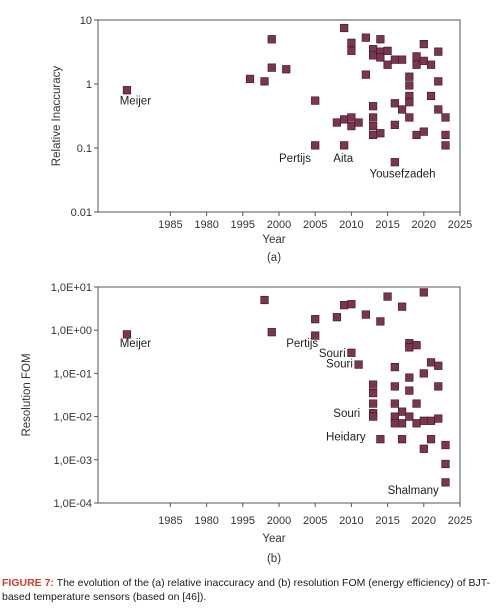 The image size is (500, 614). Describe the element at coordinates (243, 521) in the screenshot. I see `x-tick-label: 1995` at that location.